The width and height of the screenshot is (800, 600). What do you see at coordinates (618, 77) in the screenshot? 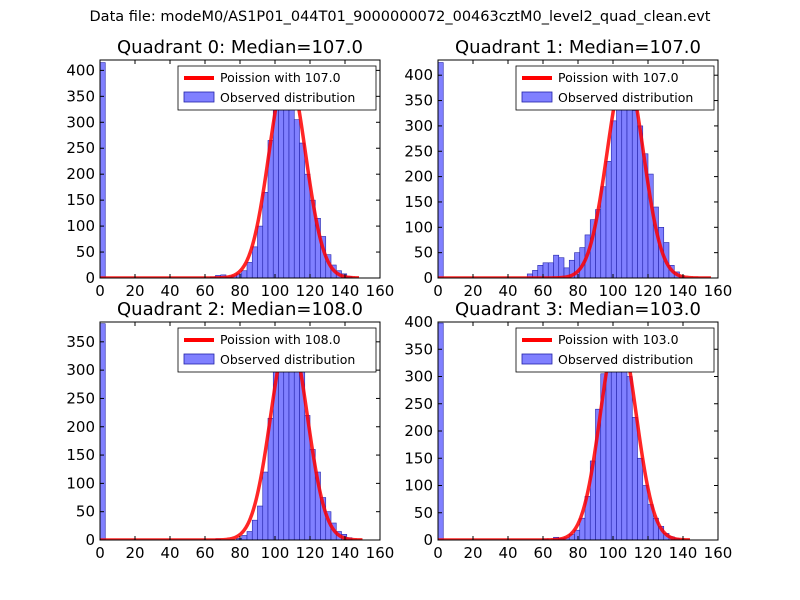
I see `legend-label-fit: Poission with 107.0` at bounding box center [618, 77].